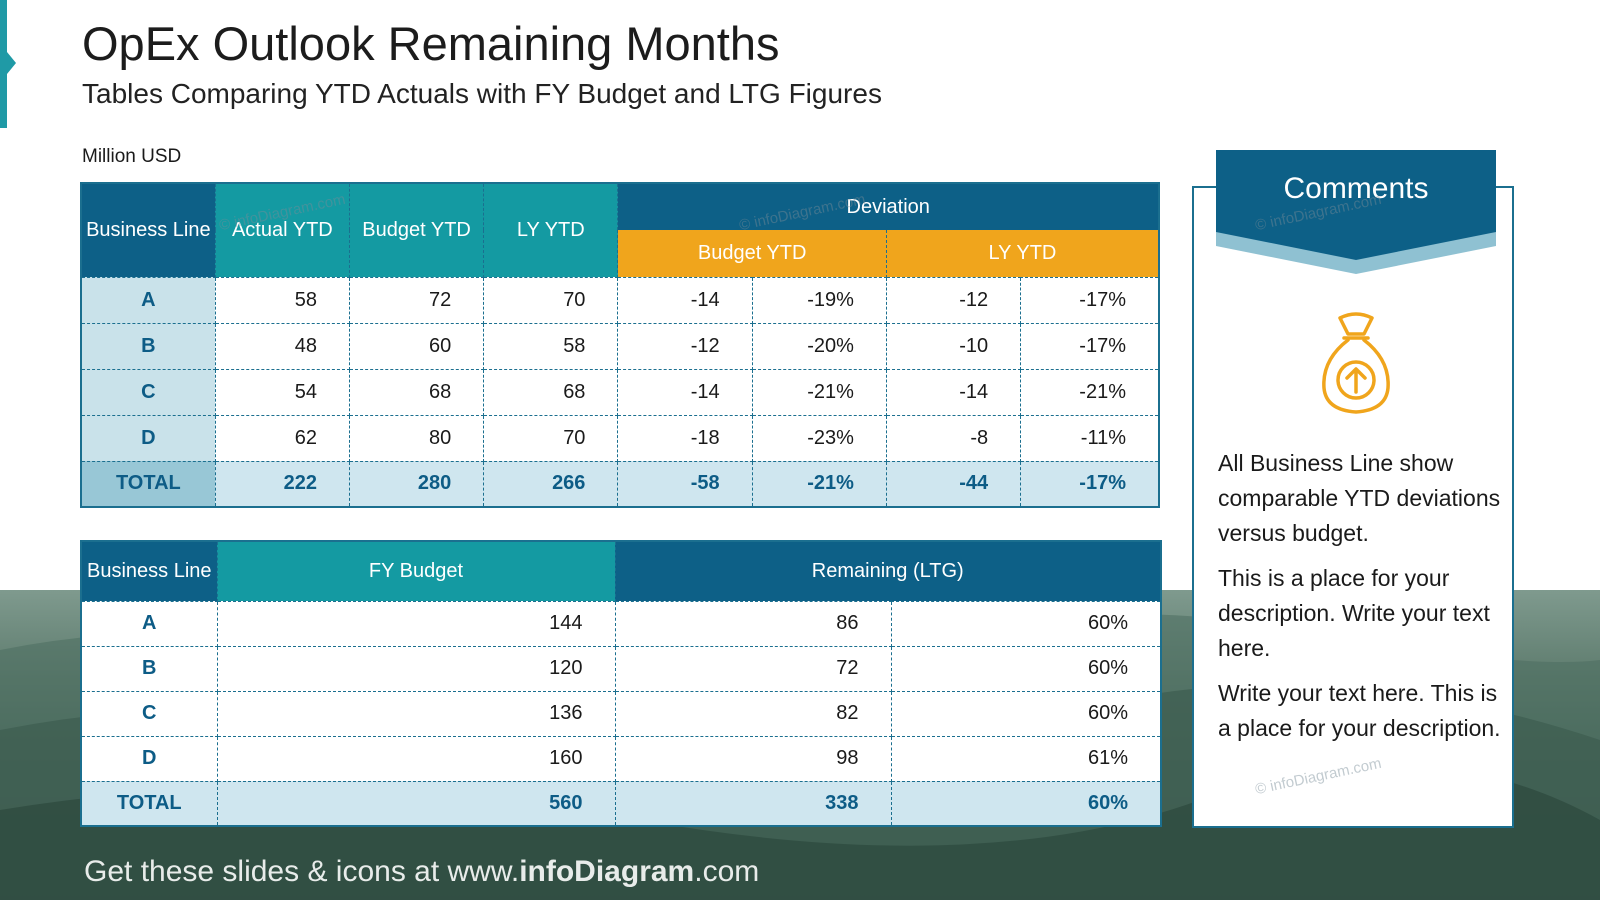 The image size is (1600, 900). Describe the element at coordinates (282, 230) in the screenshot. I see `header-actual-ytd: Actual YTD` at that location.